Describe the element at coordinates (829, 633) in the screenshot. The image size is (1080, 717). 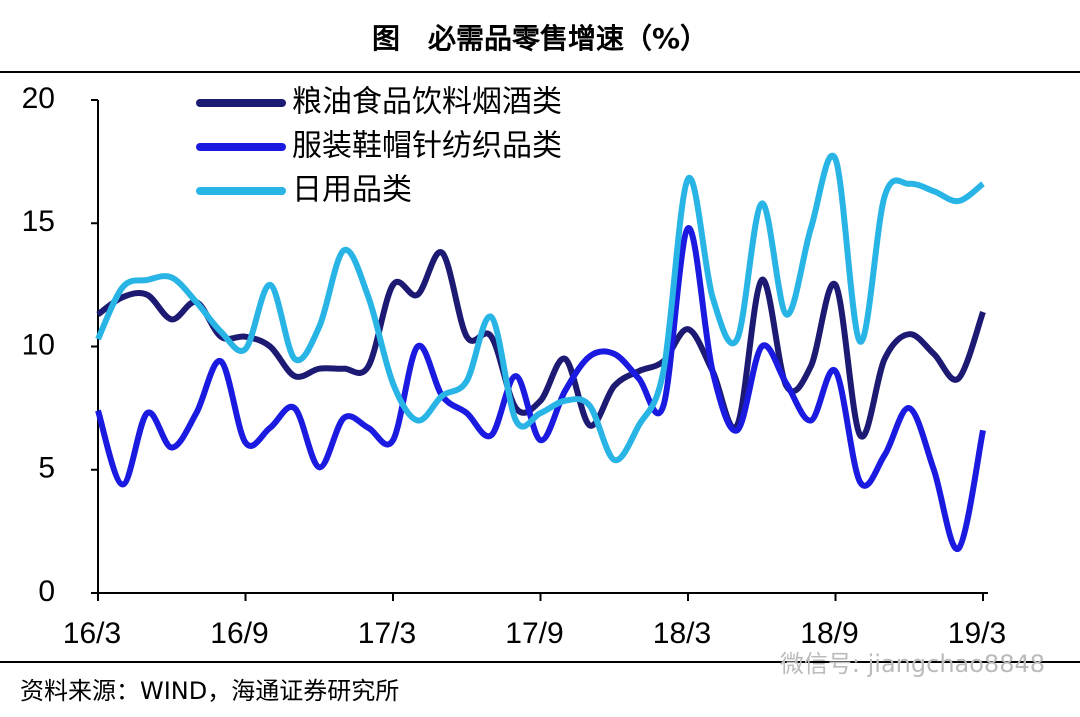
I see `x-tick-label: 18/9` at that location.